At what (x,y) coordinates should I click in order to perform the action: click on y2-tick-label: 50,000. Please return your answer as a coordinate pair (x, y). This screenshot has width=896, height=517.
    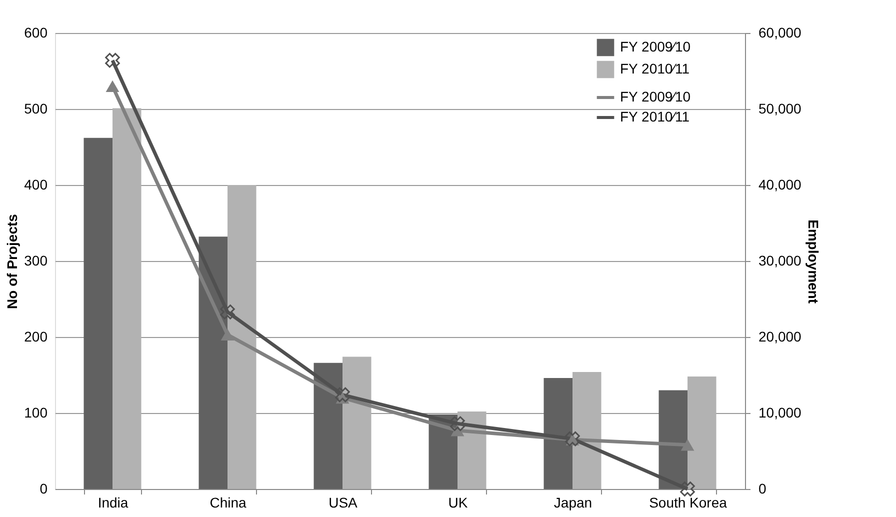
    Looking at the image, I should click on (780, 108).